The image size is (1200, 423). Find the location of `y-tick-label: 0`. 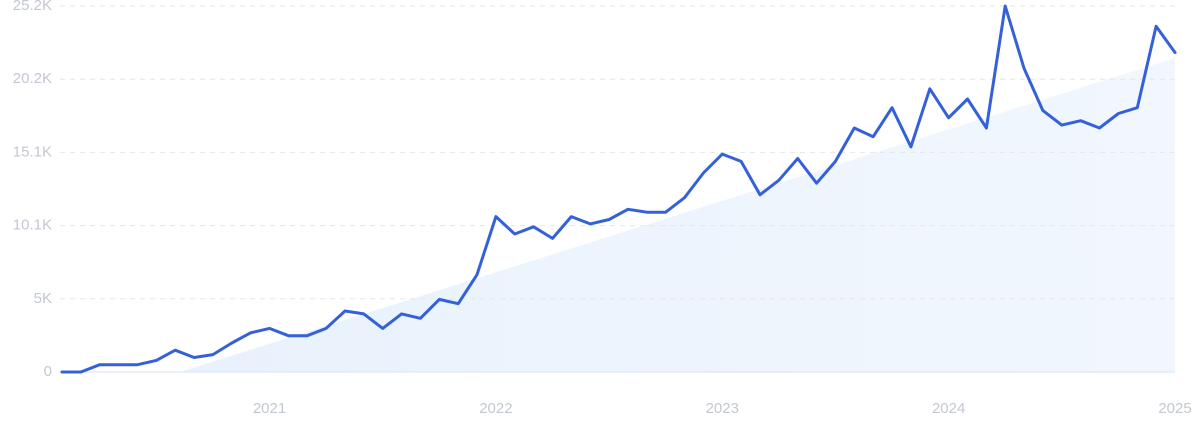

y-tick-label: 0 is located at coordinates (48, 371).